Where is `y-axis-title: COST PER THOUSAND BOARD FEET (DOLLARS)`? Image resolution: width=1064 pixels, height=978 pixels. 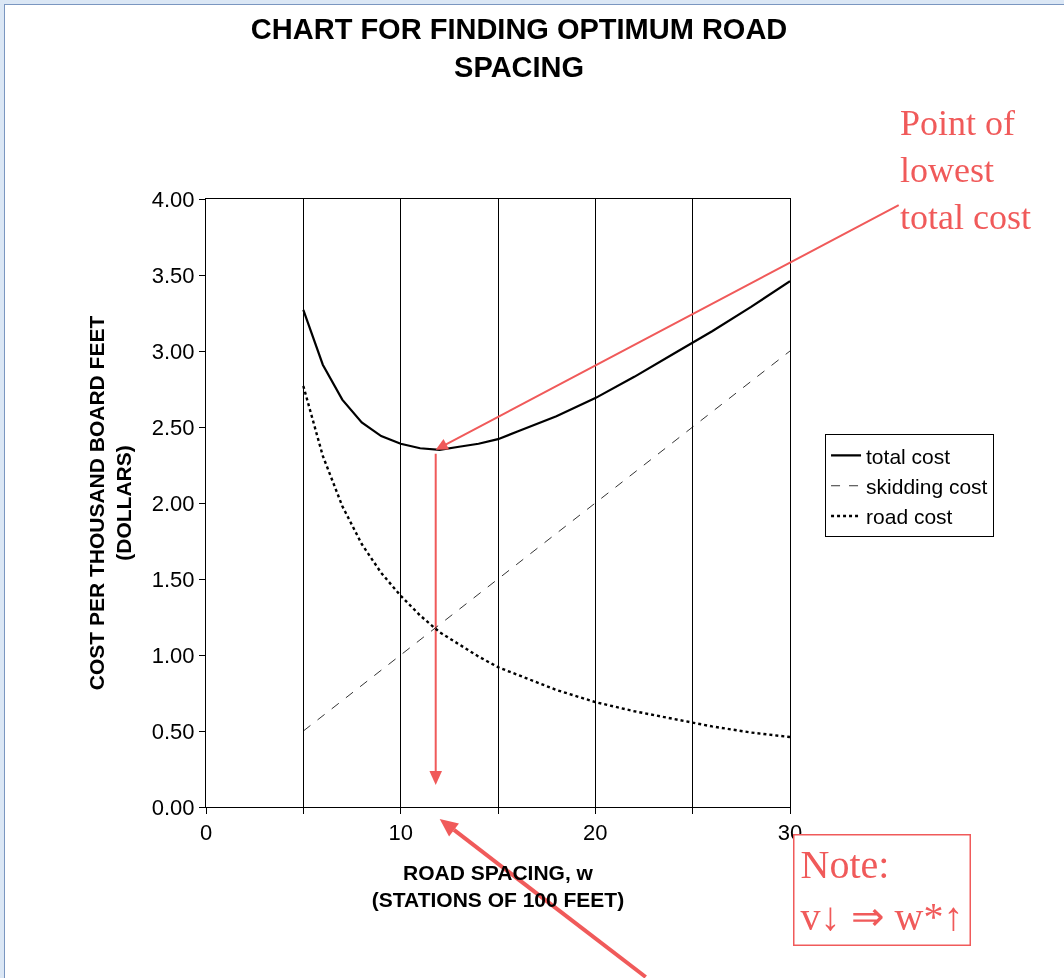 y-axis-title: COST PER THOUSAND BOARD FEET (DOLLARS) is located at coordinates (109, 503).